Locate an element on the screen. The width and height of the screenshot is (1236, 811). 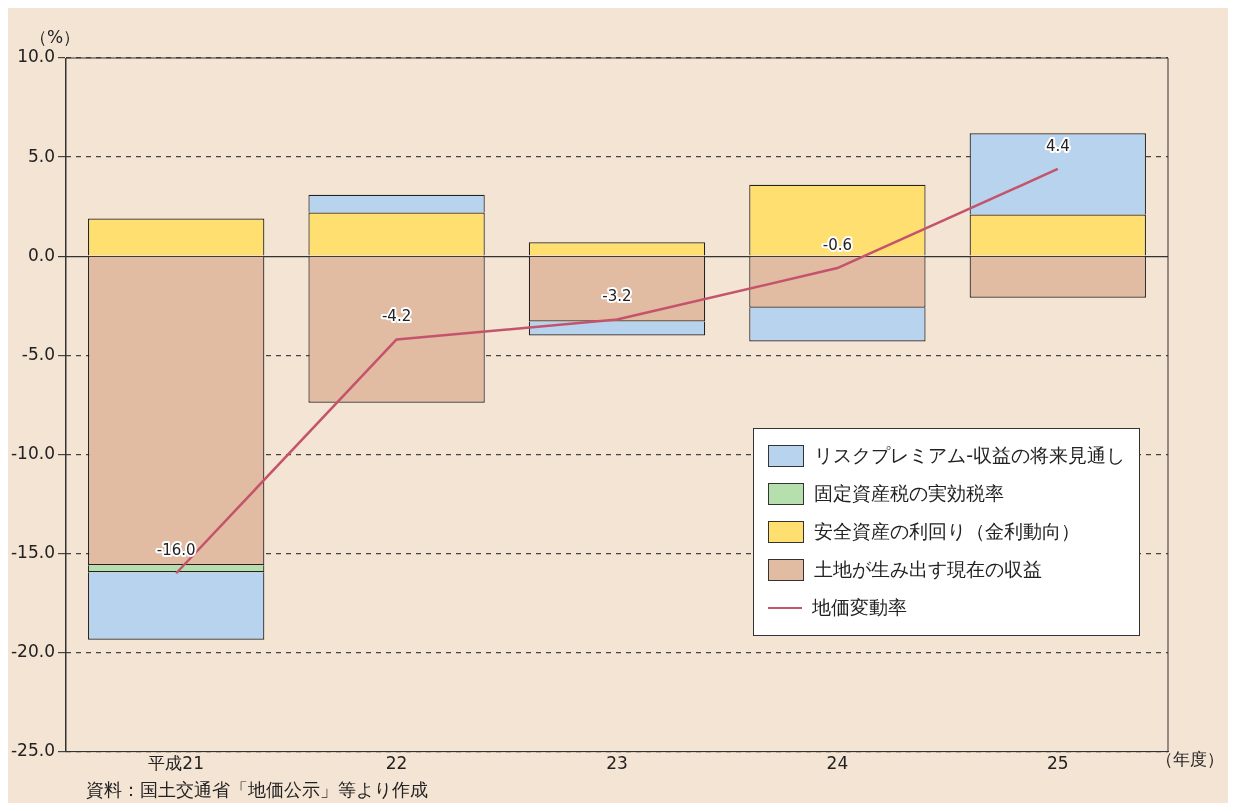
x-tick-label: 平成21 is located at coordinates (176, 763).